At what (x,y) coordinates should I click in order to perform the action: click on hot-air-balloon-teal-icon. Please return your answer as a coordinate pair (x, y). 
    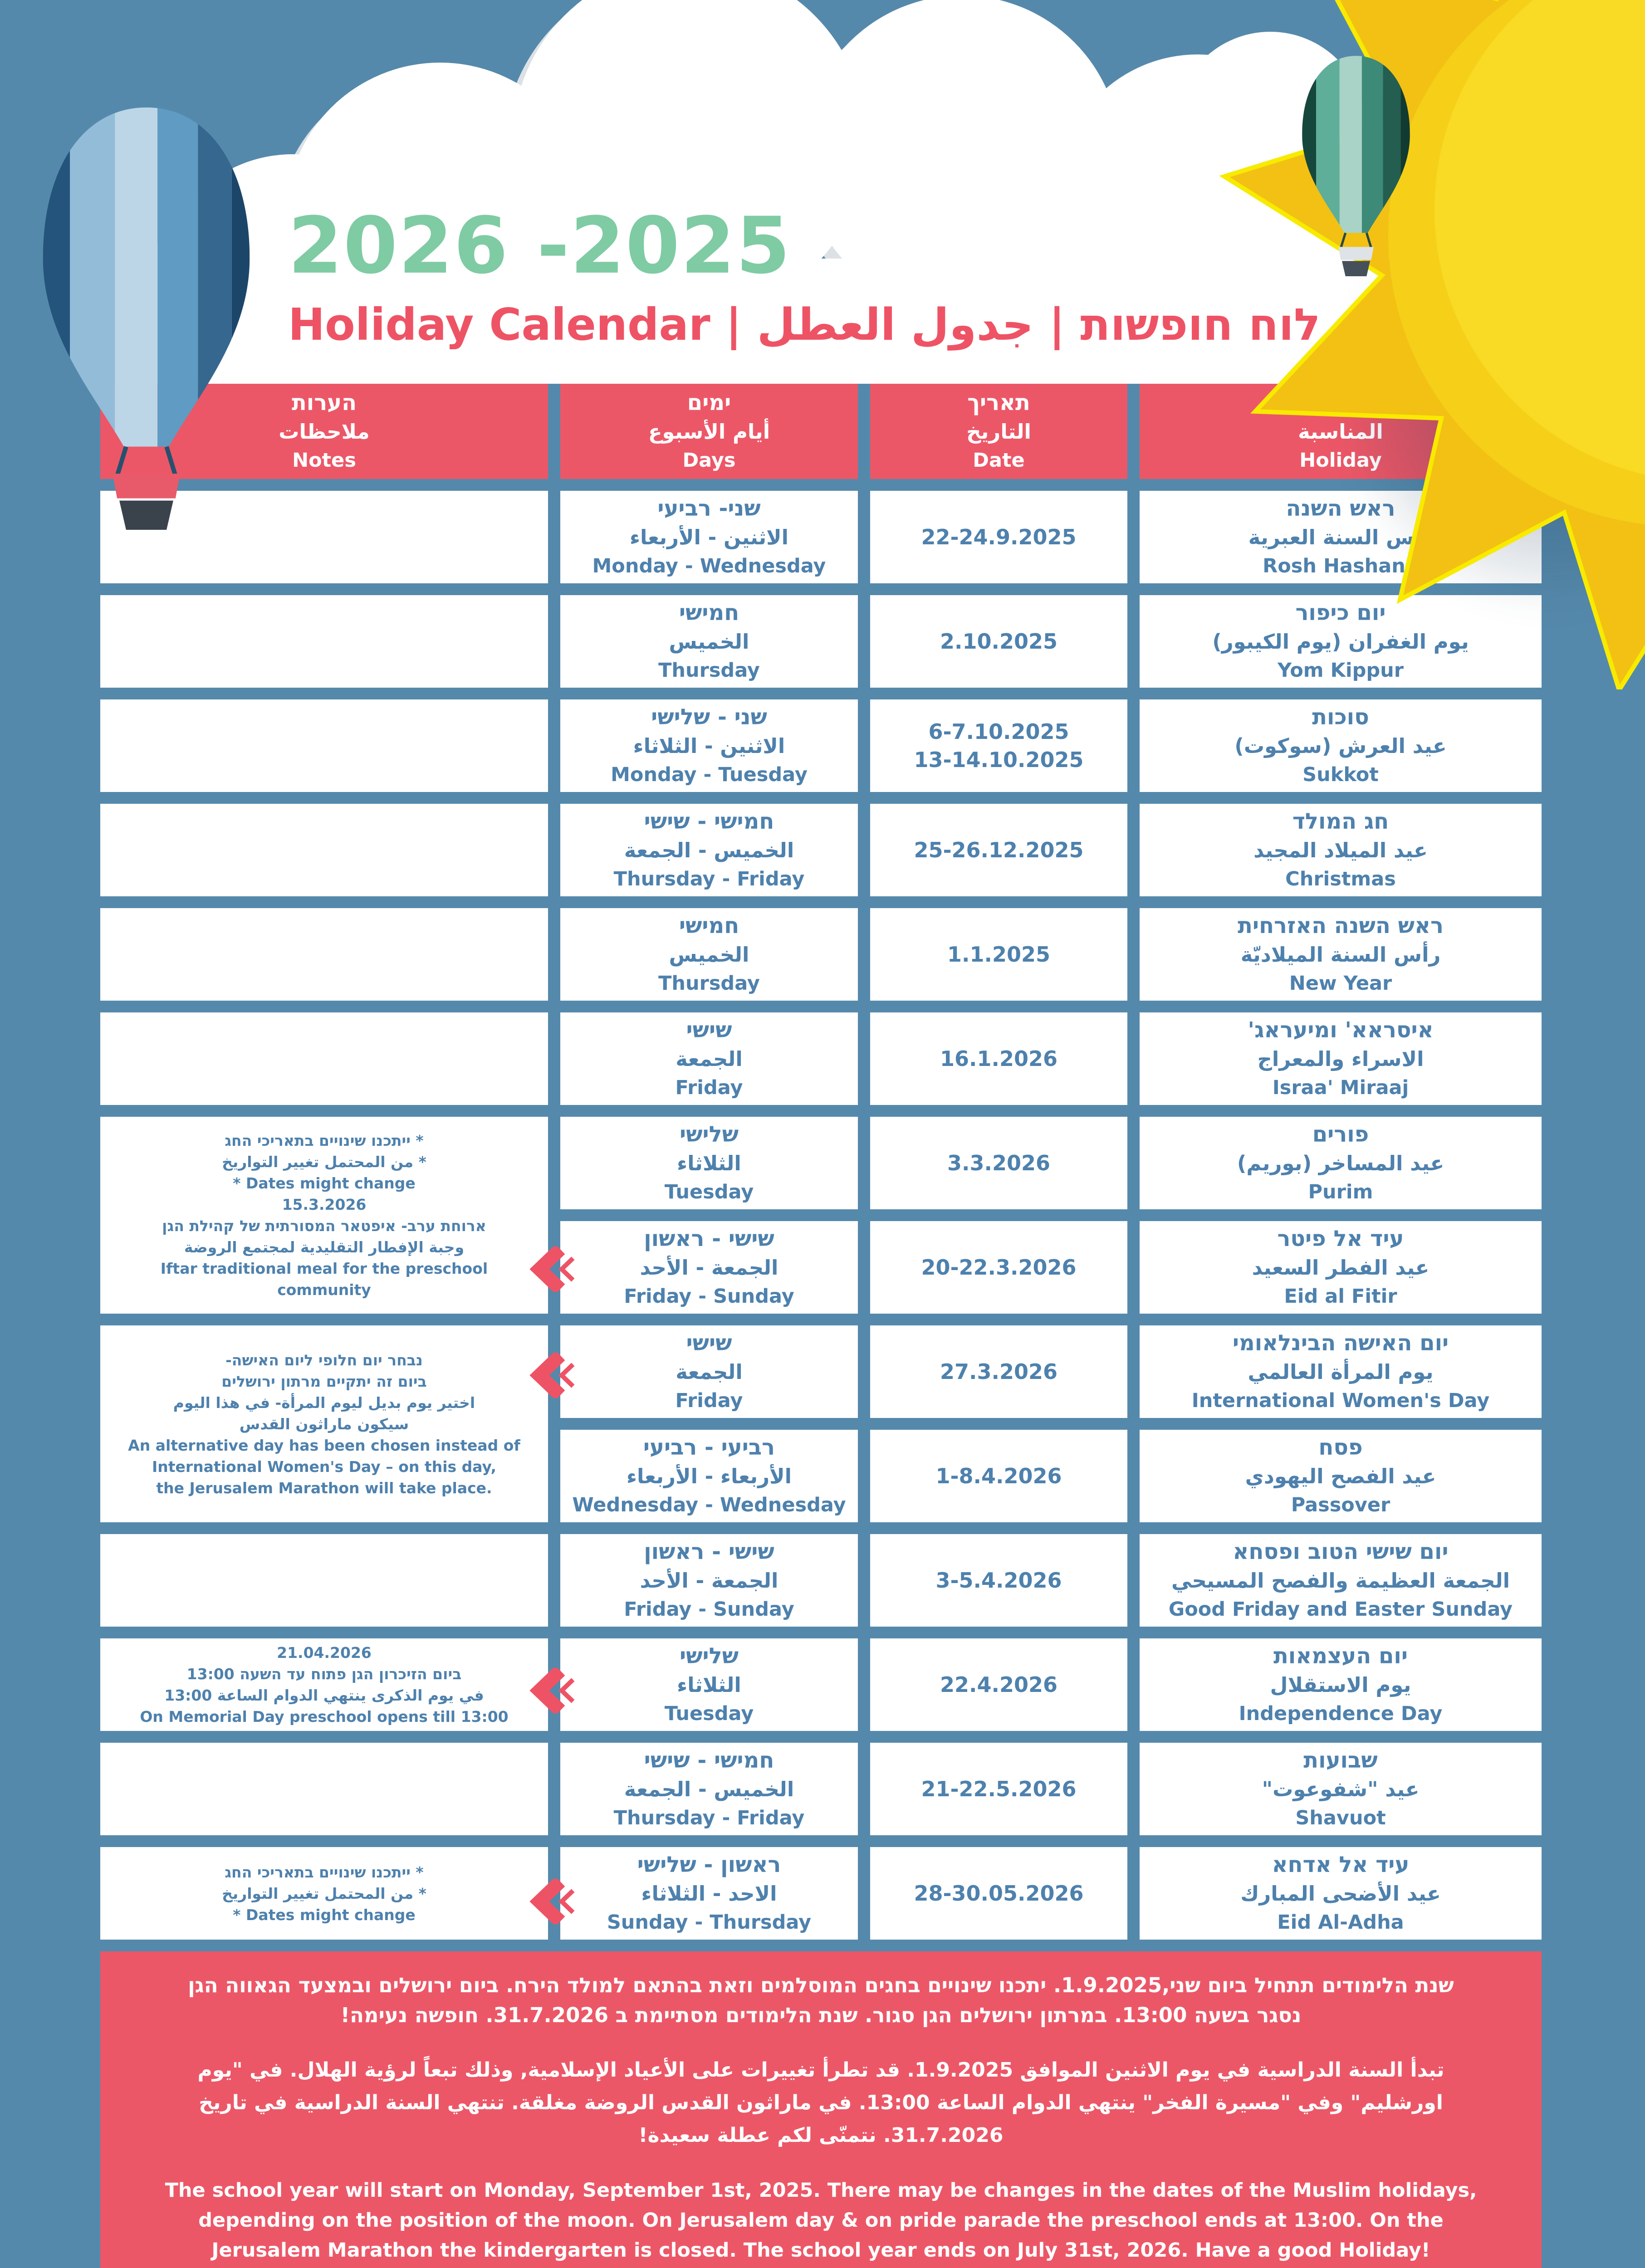
    Looking at the image, I should click on (1356, 166).